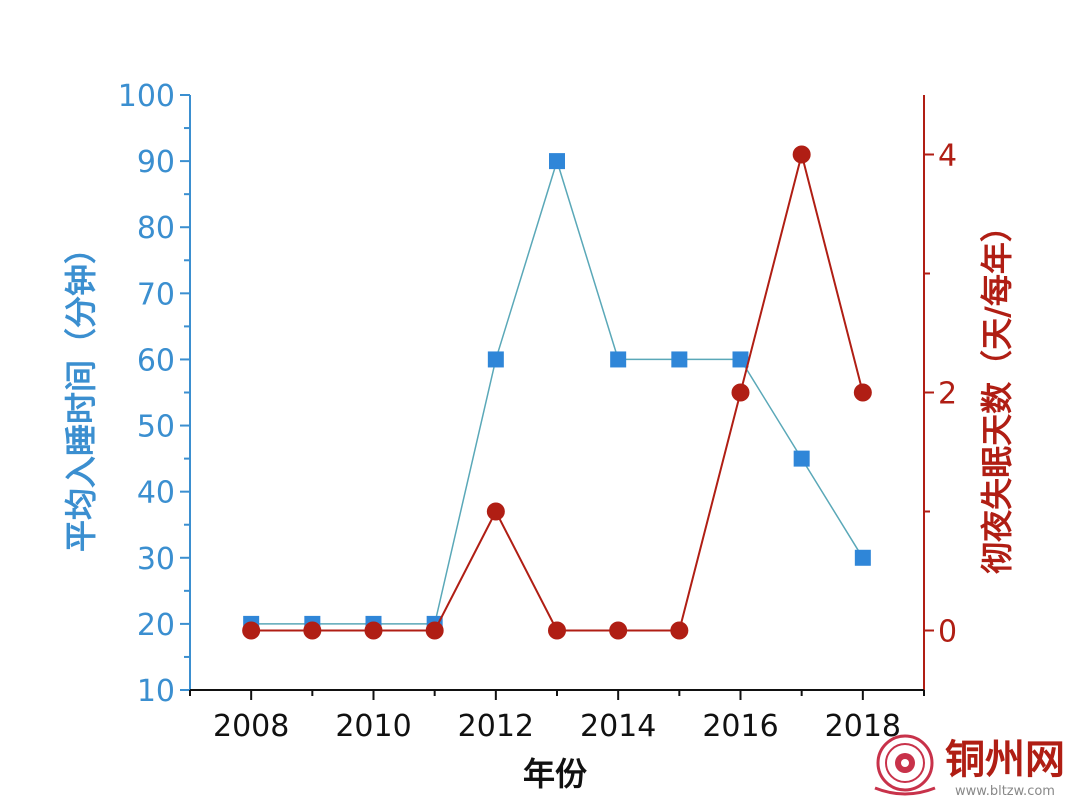 This screenshot has width=1080, height=802. Describe the element at coordinates (863, 726) in the screenshot. I see `x-tick-label: 2018` at that location.